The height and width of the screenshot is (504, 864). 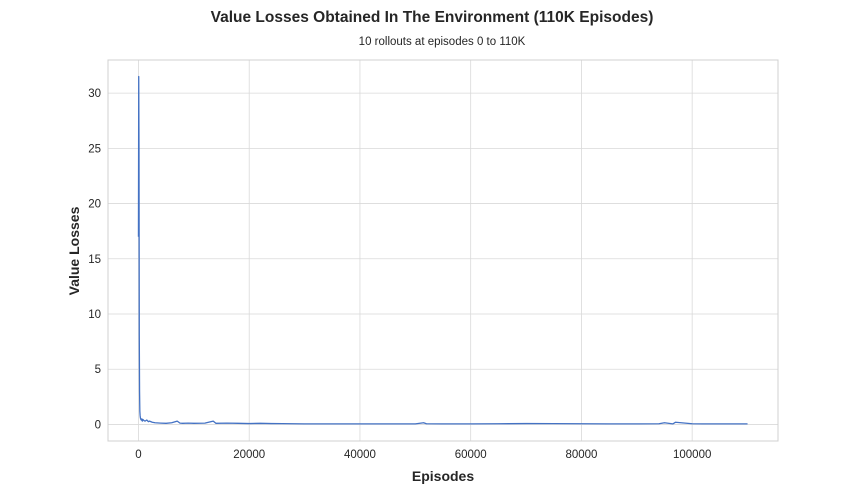 I want to click on y-tick-label: 10, so click(x=94, y=315).